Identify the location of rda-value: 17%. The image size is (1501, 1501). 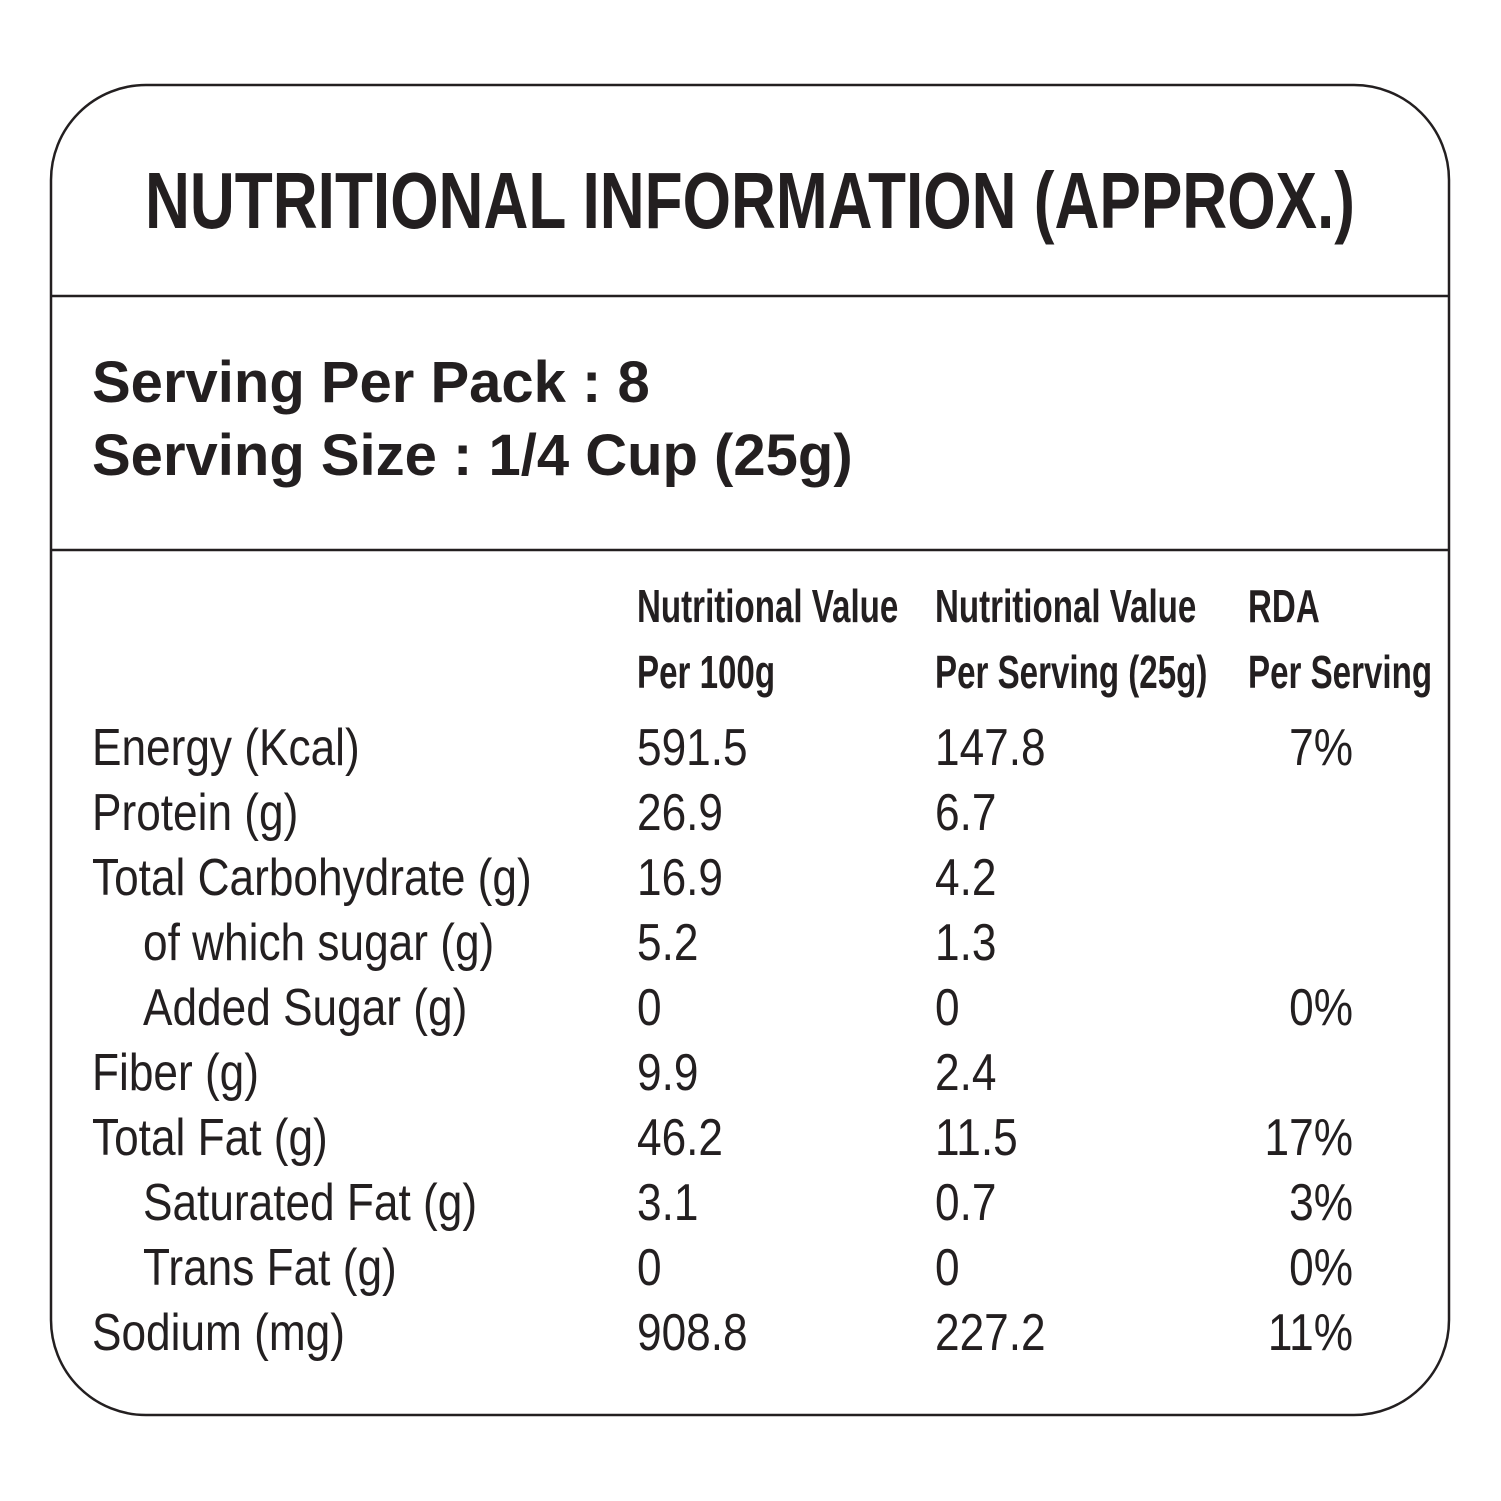
(1309, 1138).